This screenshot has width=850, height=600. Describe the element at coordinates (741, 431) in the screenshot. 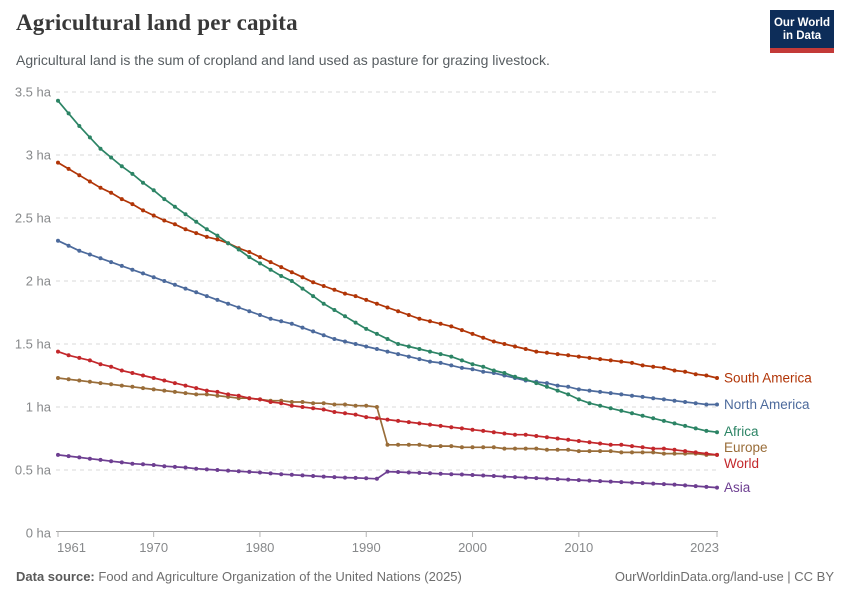

I see `series-label-africa: Africa` at that location.